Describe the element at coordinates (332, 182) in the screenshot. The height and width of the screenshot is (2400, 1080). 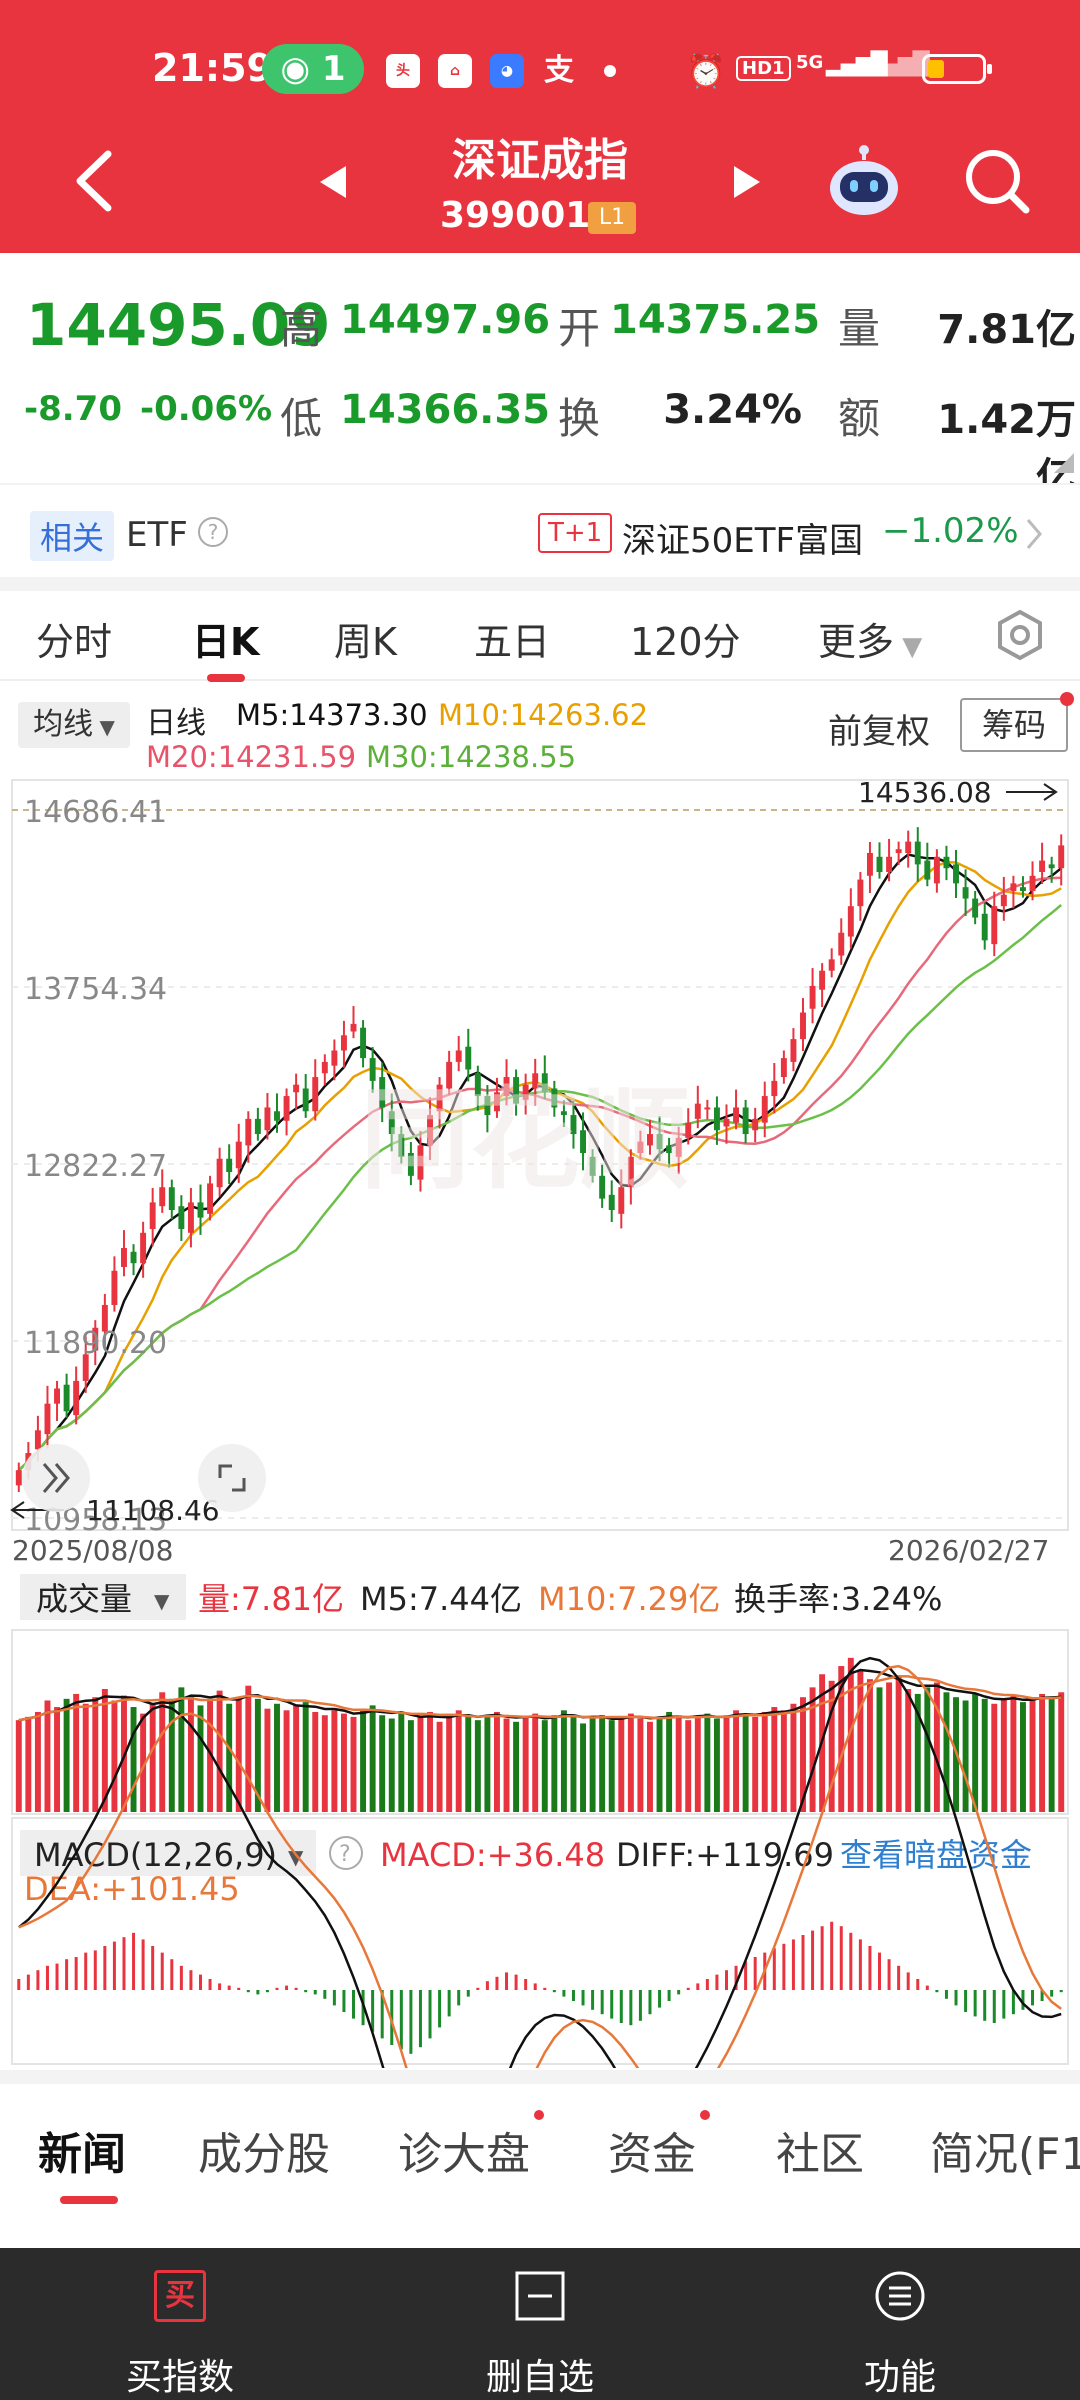
I see `prev-index-icon` at that location.